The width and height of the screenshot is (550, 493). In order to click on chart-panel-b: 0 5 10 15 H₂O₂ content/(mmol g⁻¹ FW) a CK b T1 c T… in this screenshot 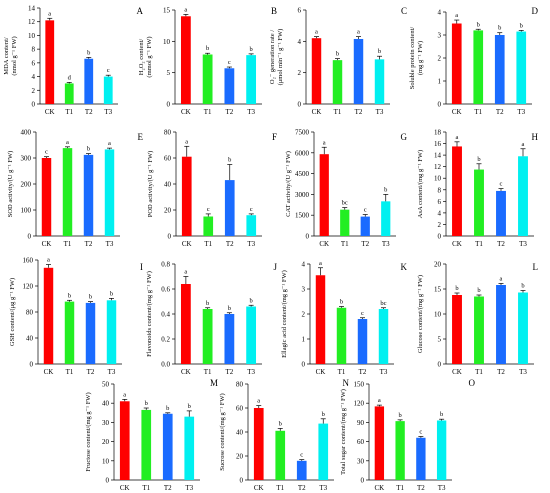, I will do `click(207, 61)`.